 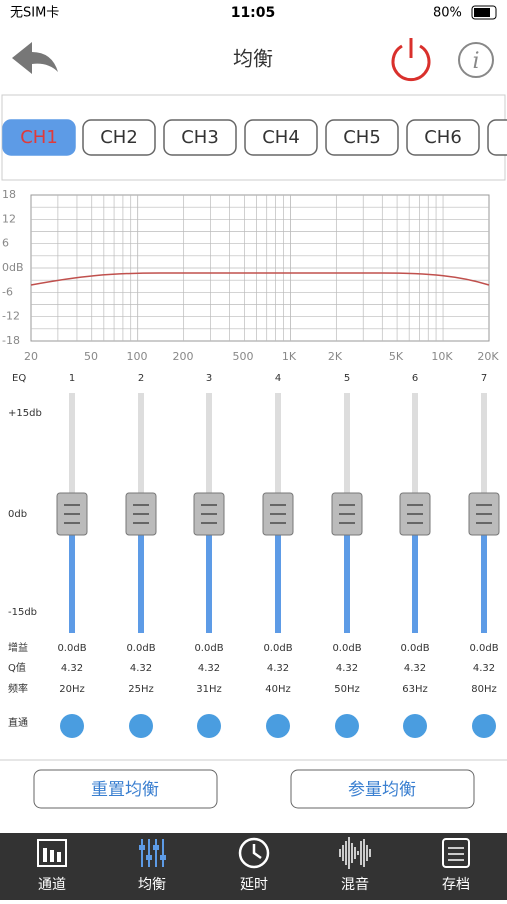 I want to click on channel-label: CH3, so click(x=200, y=137).